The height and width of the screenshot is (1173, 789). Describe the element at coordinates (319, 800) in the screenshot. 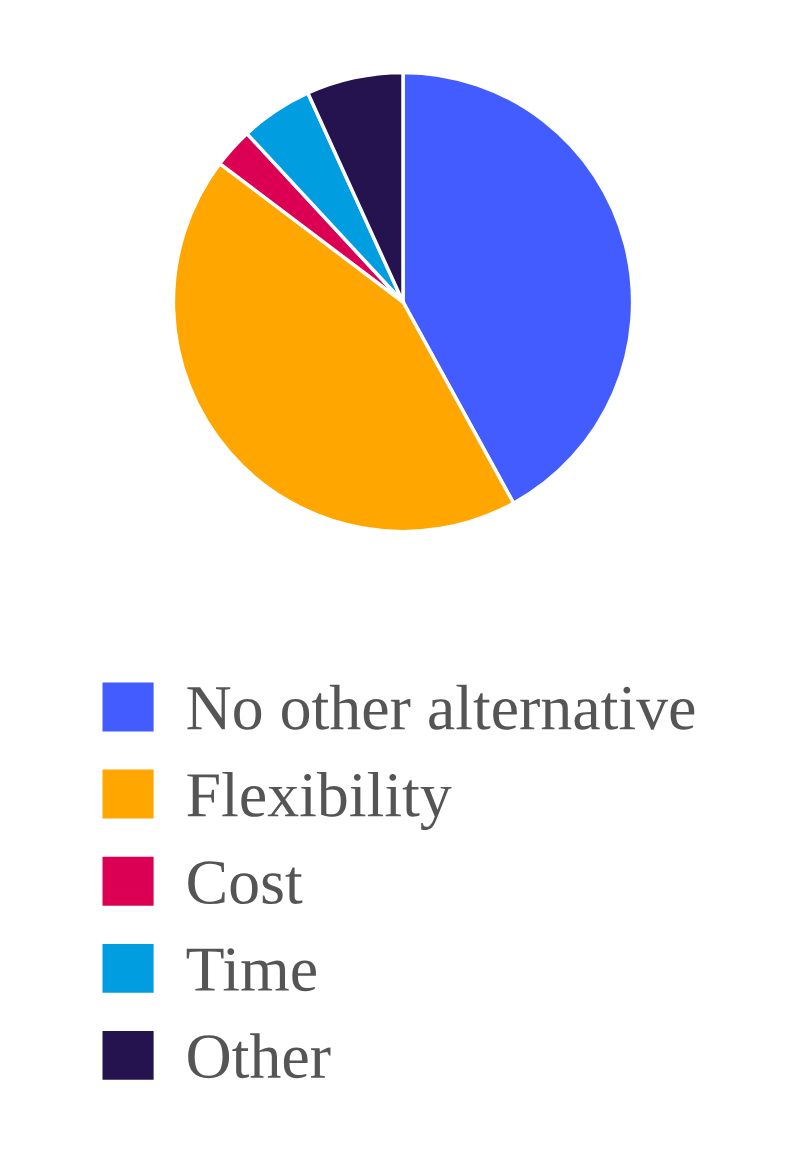

I see `legend-label: Flexibility` at that location.